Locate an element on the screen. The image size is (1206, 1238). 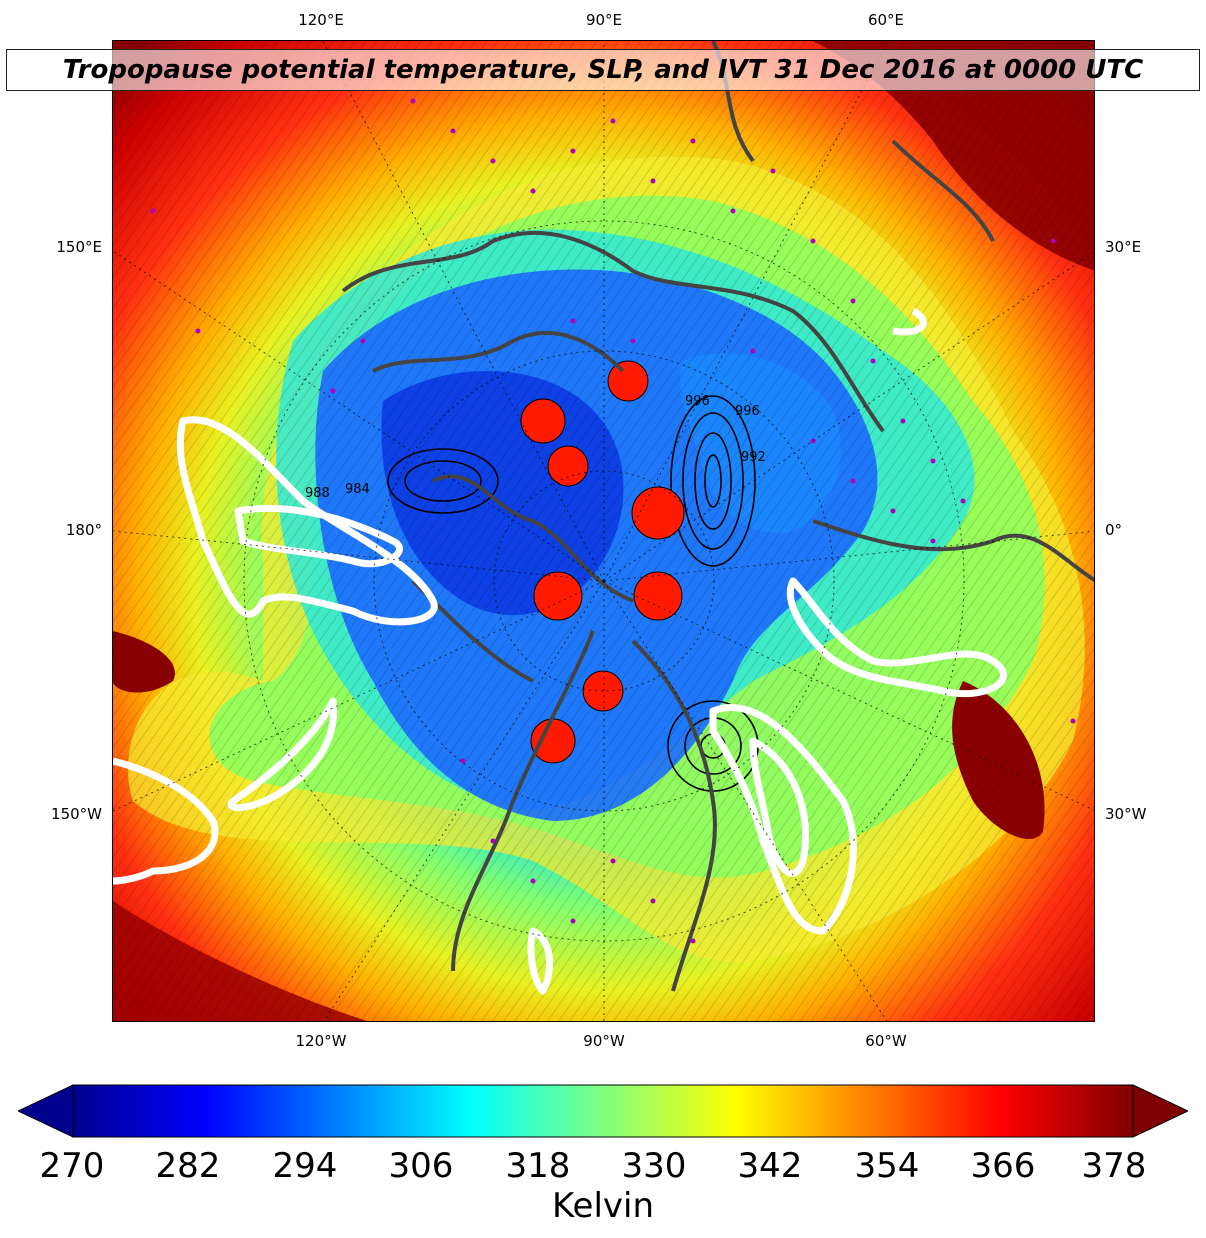
colorbar-gradient is located at coordinates (603, 1111).